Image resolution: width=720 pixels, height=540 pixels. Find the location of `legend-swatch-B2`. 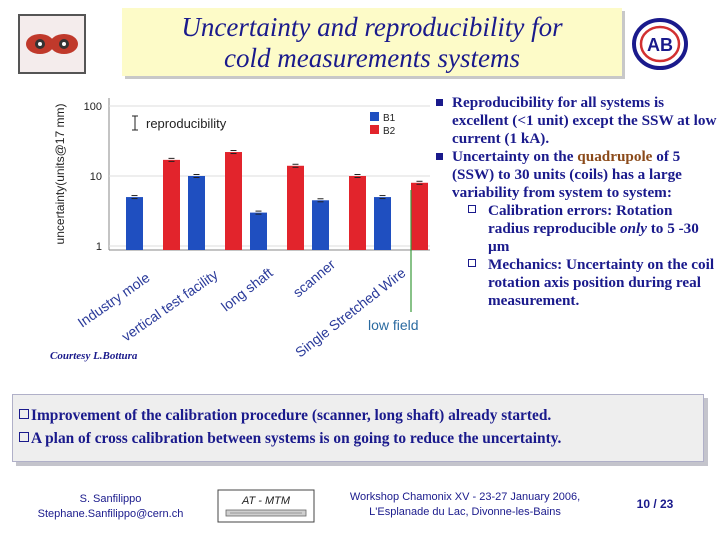

legend-swatch-B2 is located at coordinates (374, 129).